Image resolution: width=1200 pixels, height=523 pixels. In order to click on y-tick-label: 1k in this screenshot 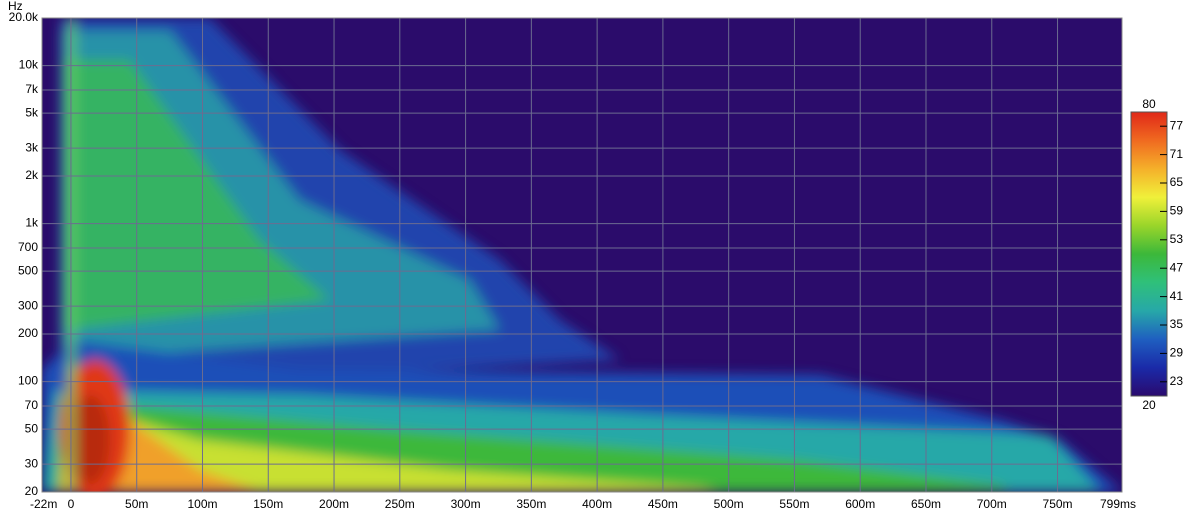, I will do `click(32, 223)`.